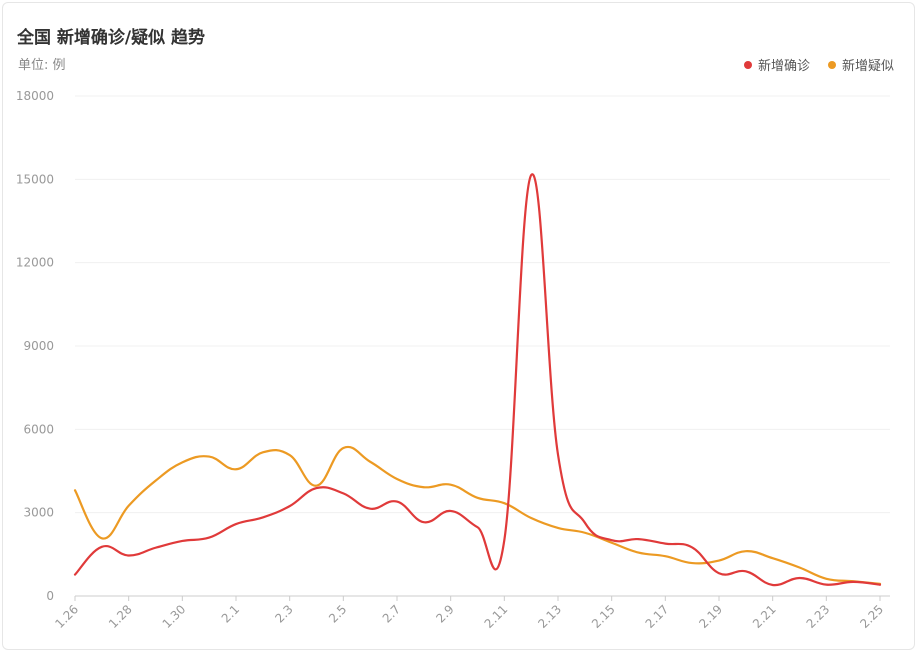  Describe the element at coordinates (549, 616) in the screenshot. I see `x-tick-label: 2.13` at that location.